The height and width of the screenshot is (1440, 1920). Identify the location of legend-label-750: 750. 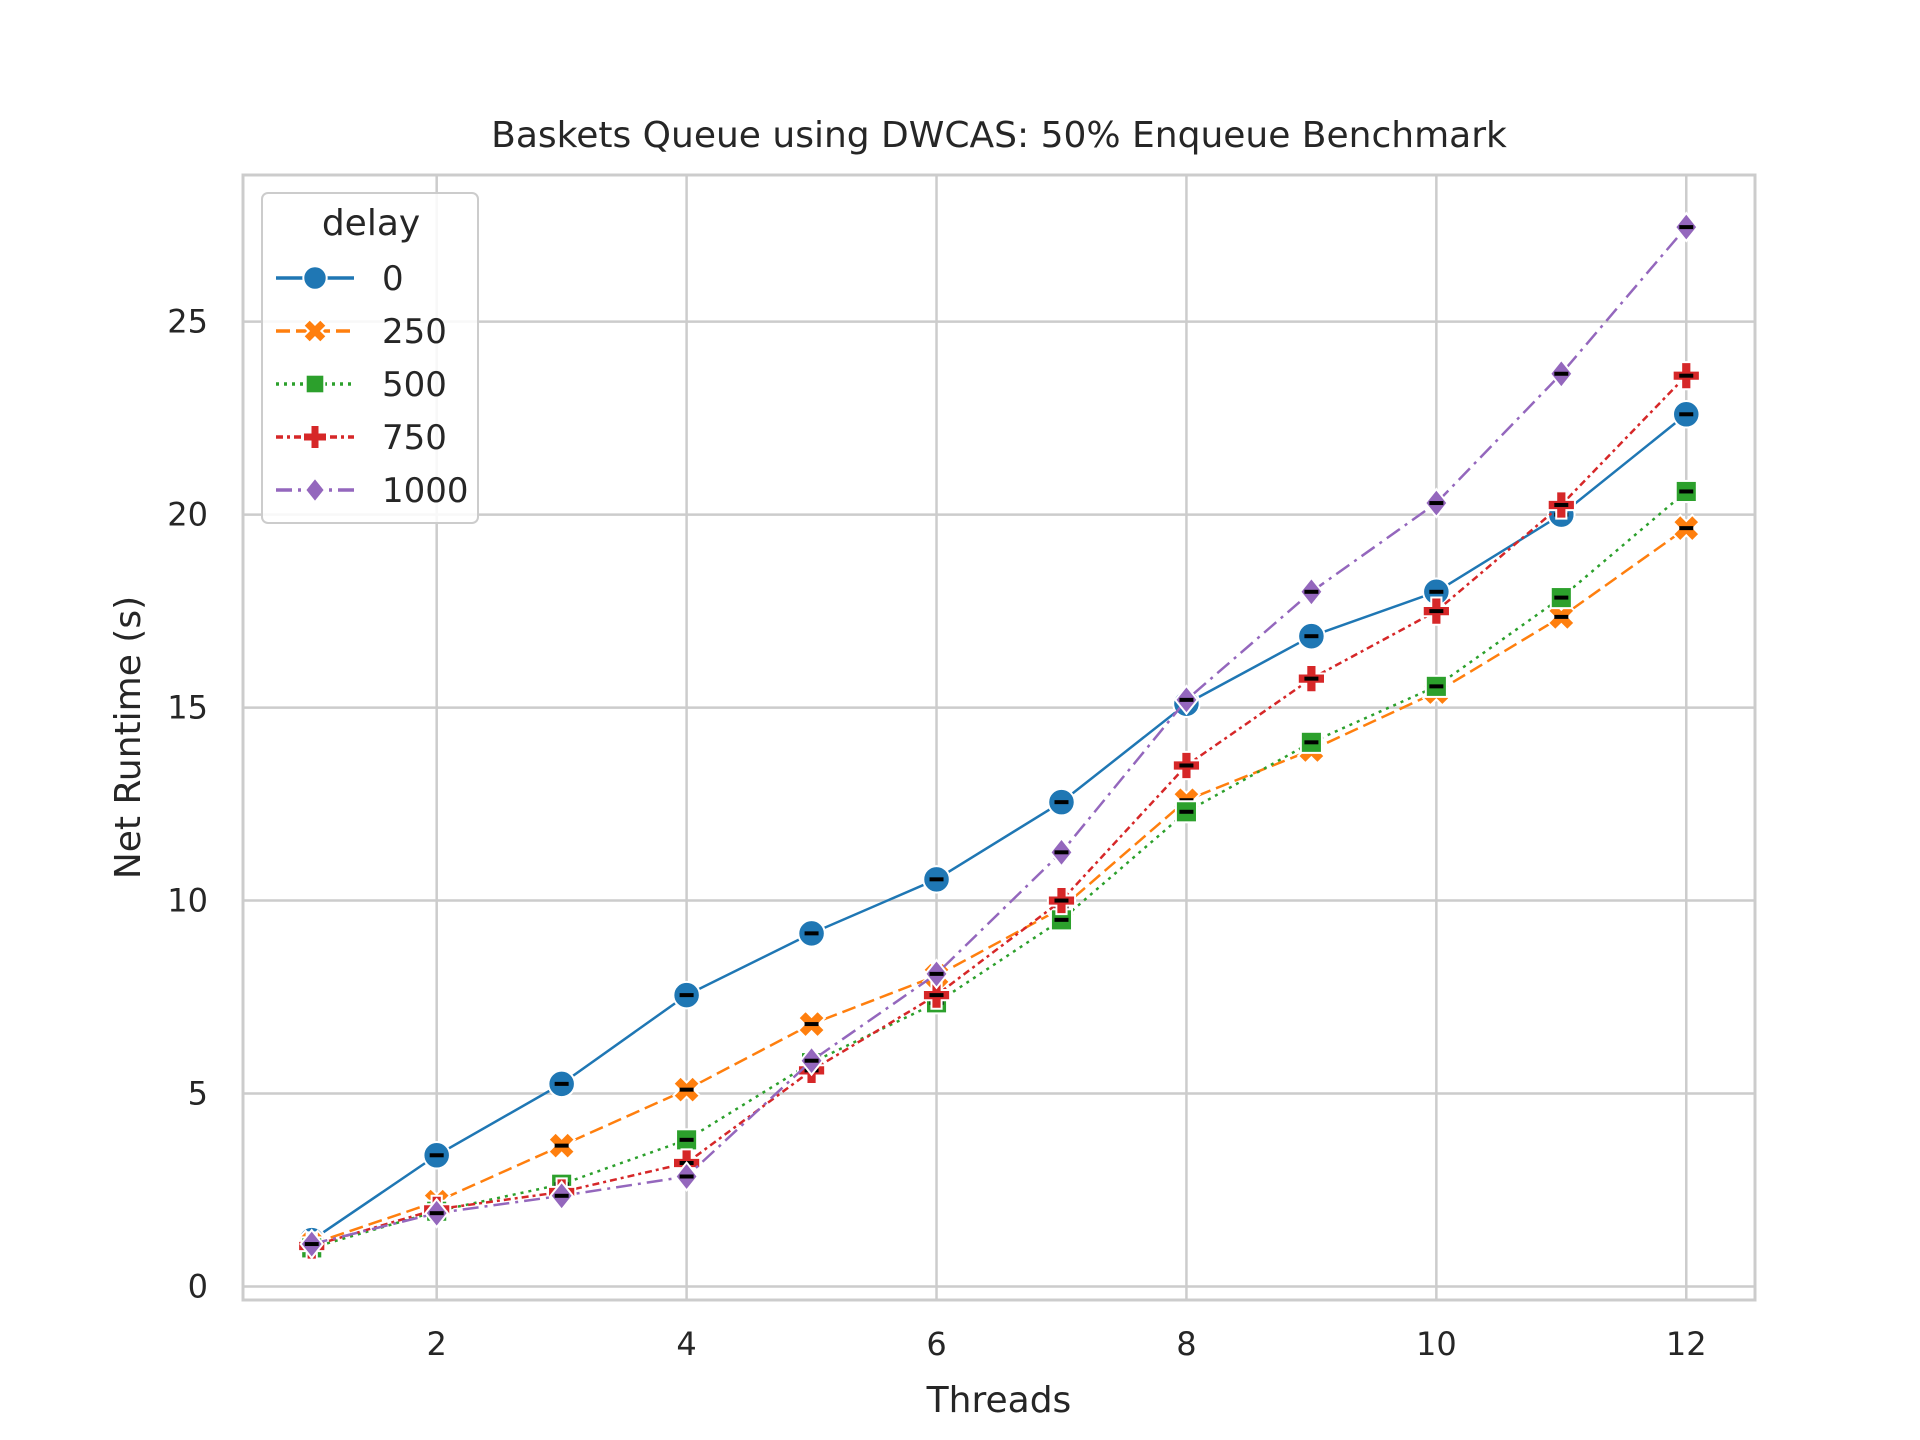
(414, 438).